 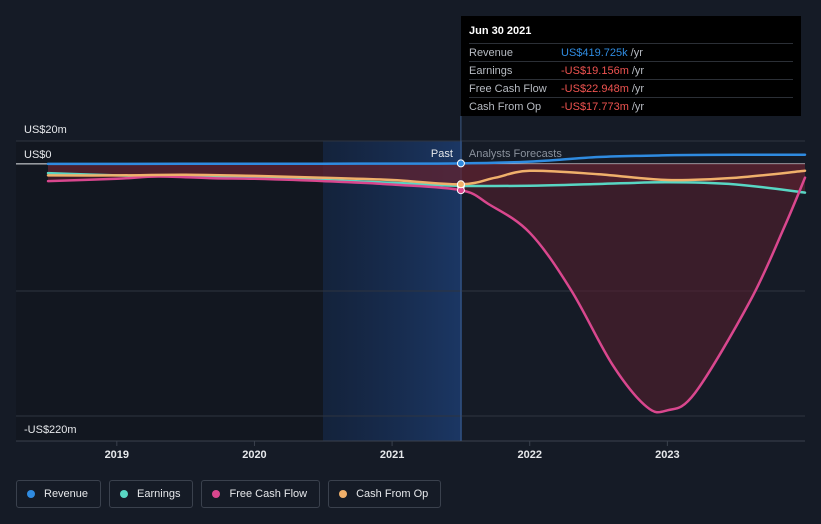 I want to click on tooltip-row-free-cash-flow: Free Cash Flow -US$22.948m /yr, so click(x=631, y=88).